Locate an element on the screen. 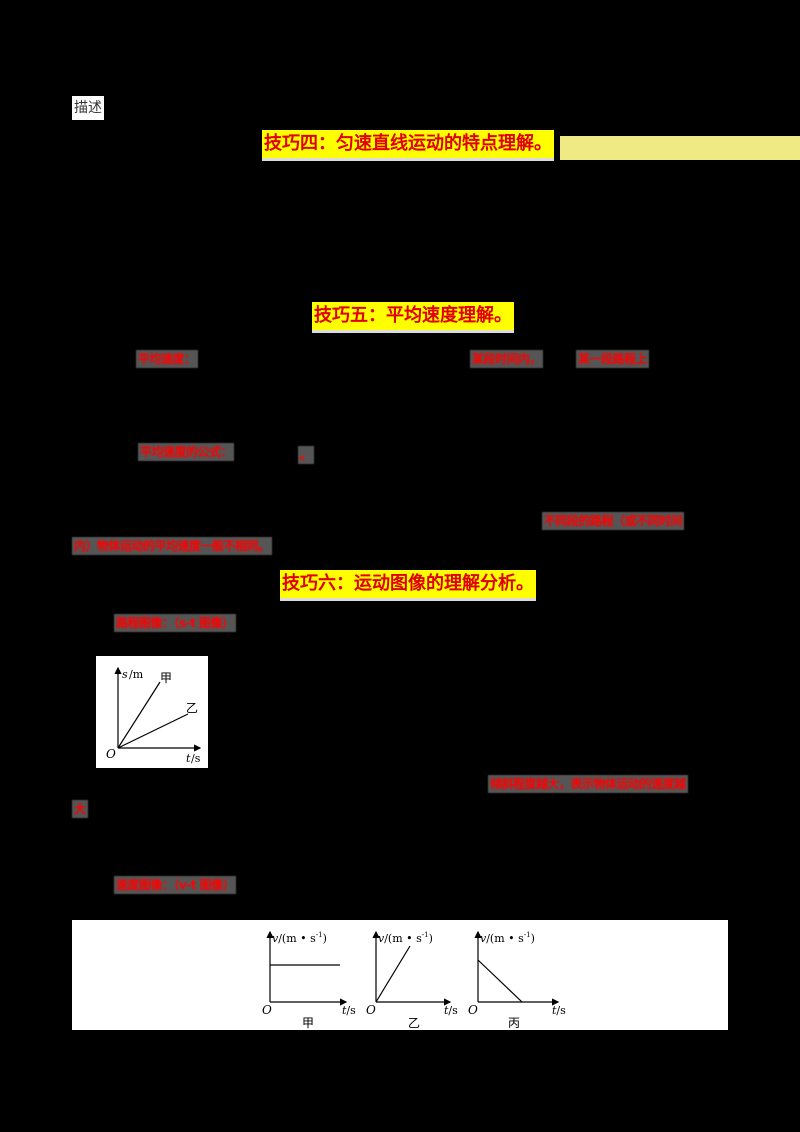 This screenshot has height=1132, width=800. st-graph: s /m 甲 乙 O t /s is located at coordinates (152, 712).